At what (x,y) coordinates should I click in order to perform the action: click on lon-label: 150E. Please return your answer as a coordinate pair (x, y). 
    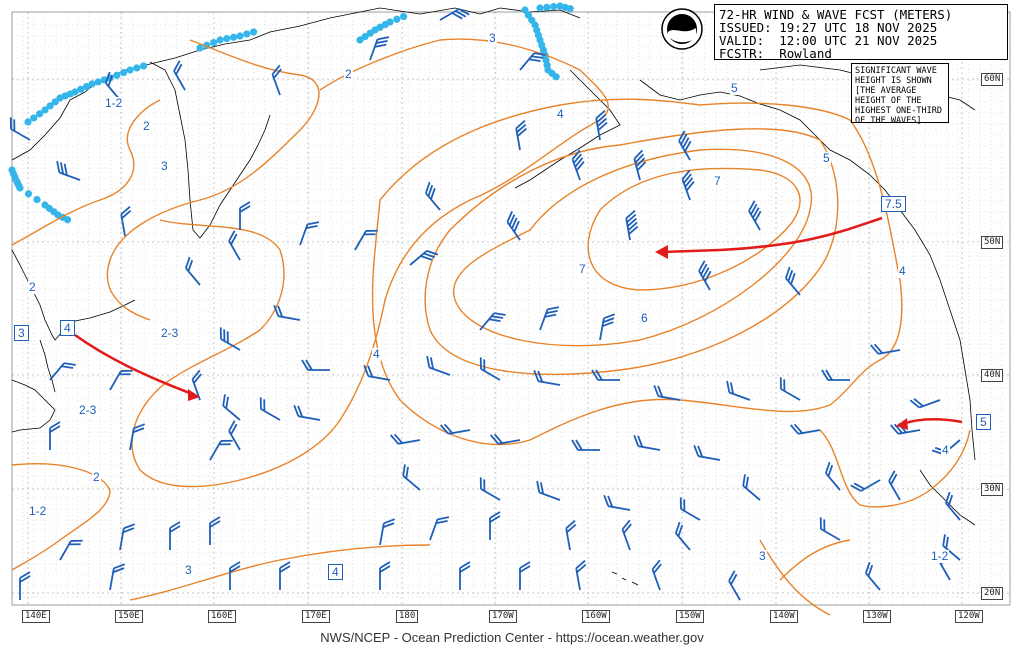
    Looking at the image, I should click on (129, 616).